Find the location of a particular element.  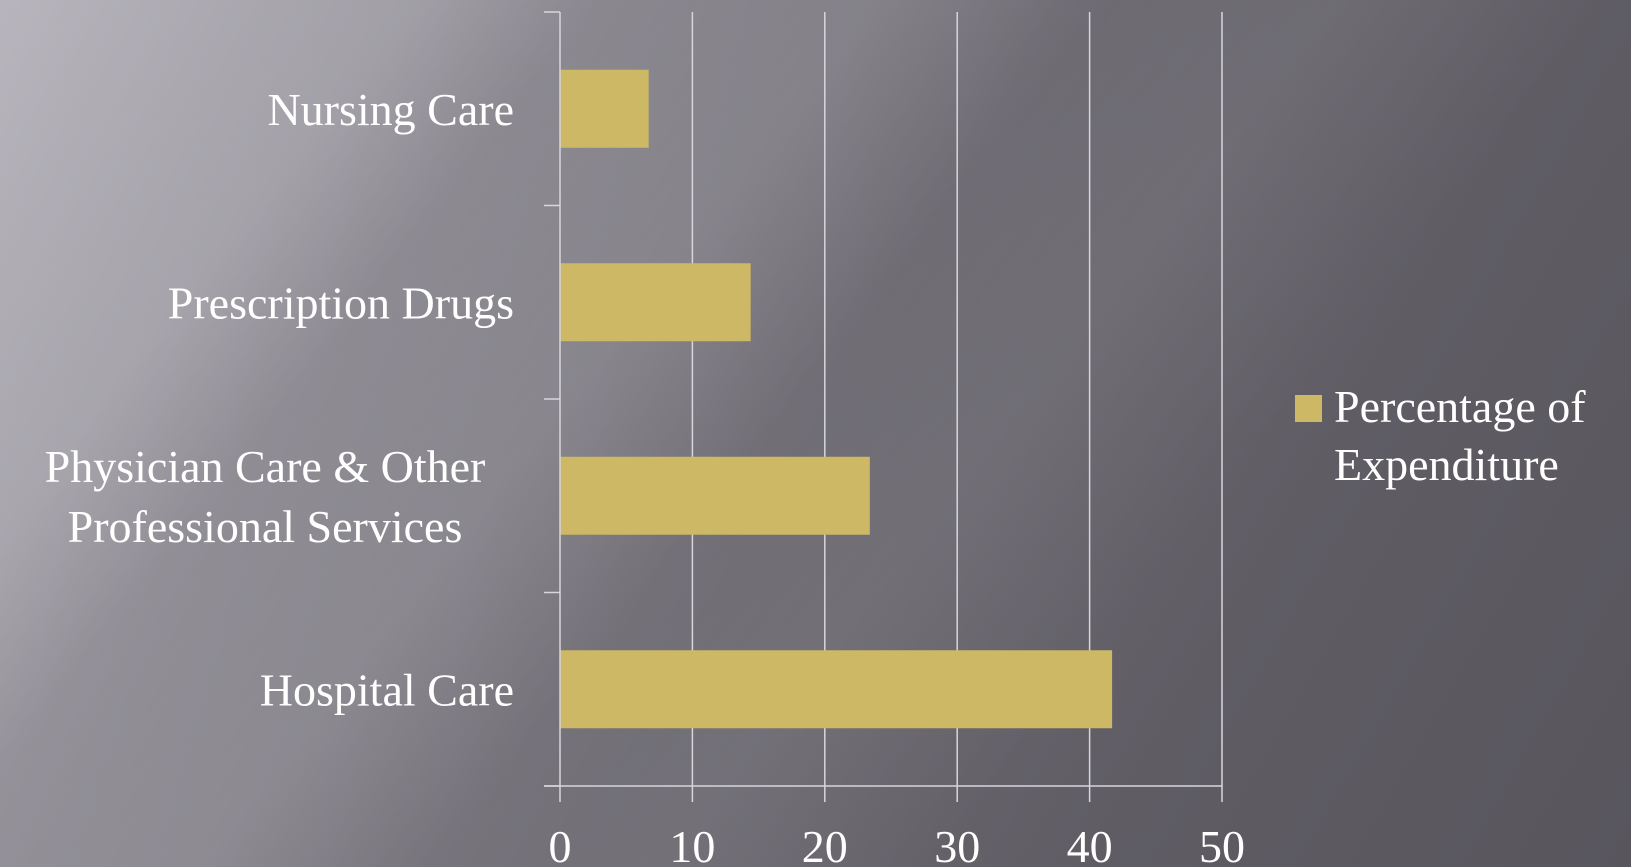

category-label: Hospital Care is located at coordinates (387, 689).